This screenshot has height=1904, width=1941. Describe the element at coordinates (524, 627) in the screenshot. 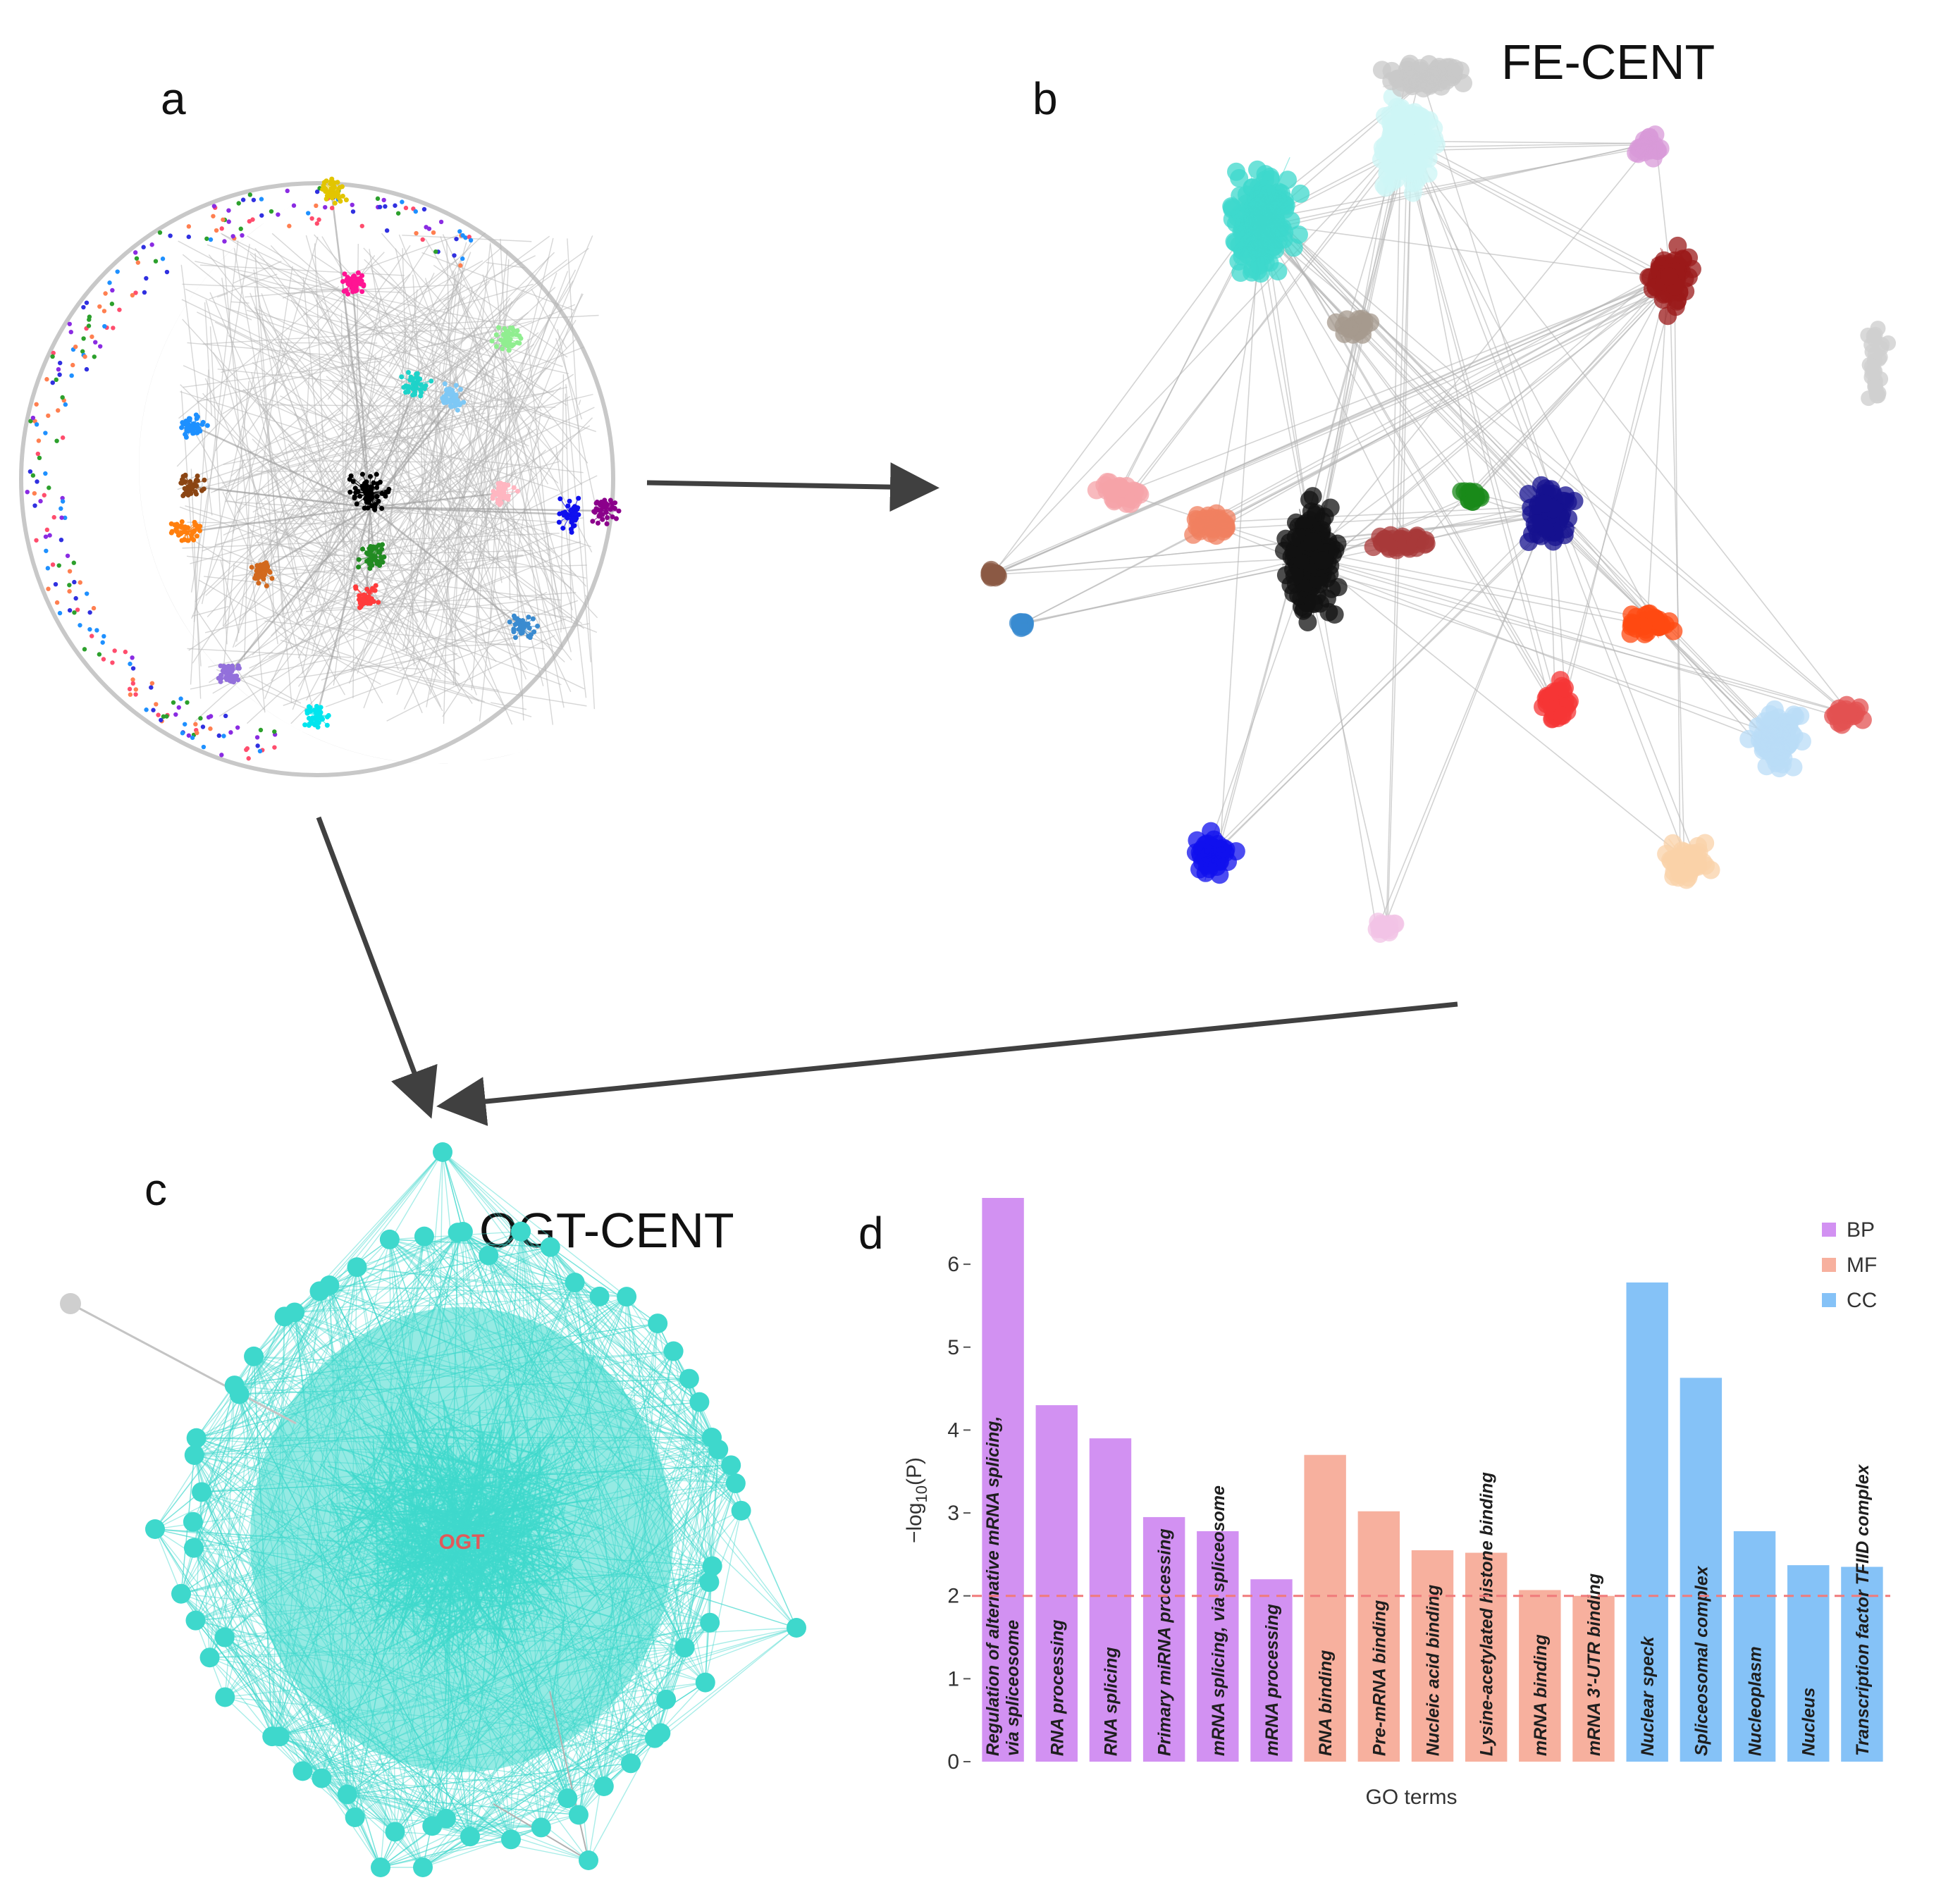

I see `network-a-cluster` at that location.